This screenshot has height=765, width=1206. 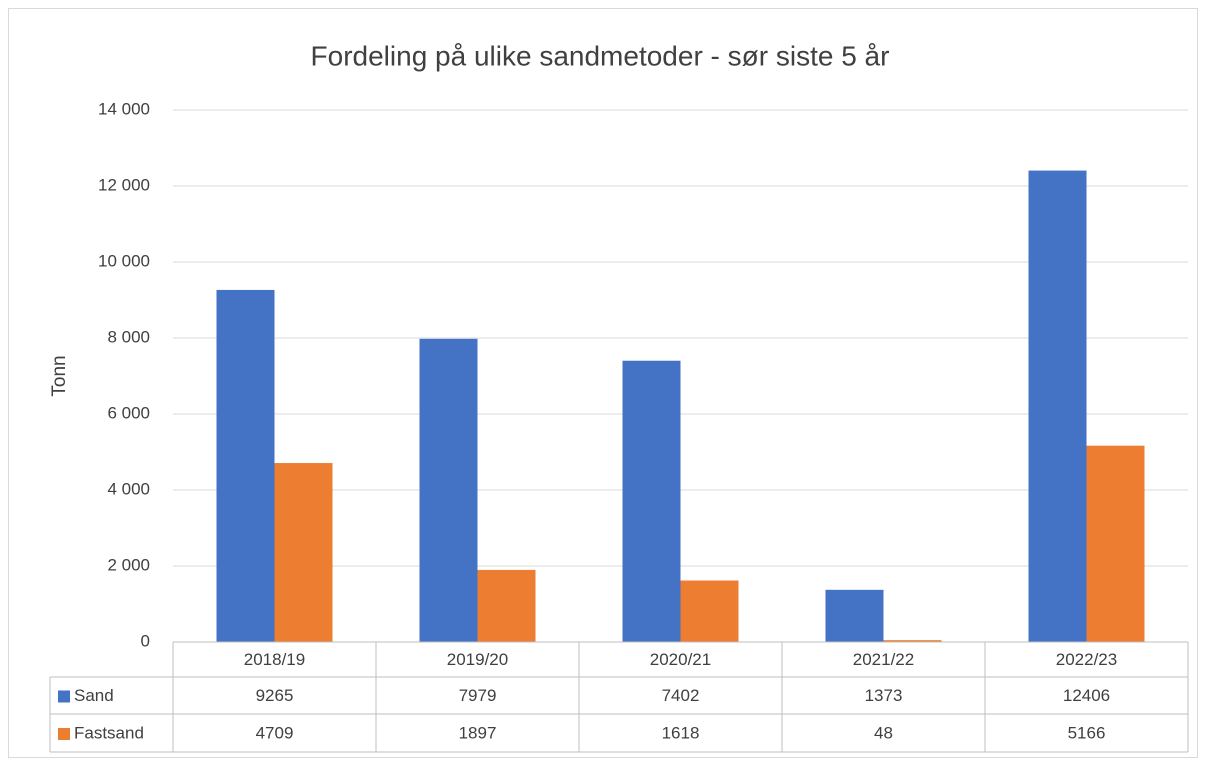 I want to click on y-tick-label: 8 000, so click(x=128, y=336).